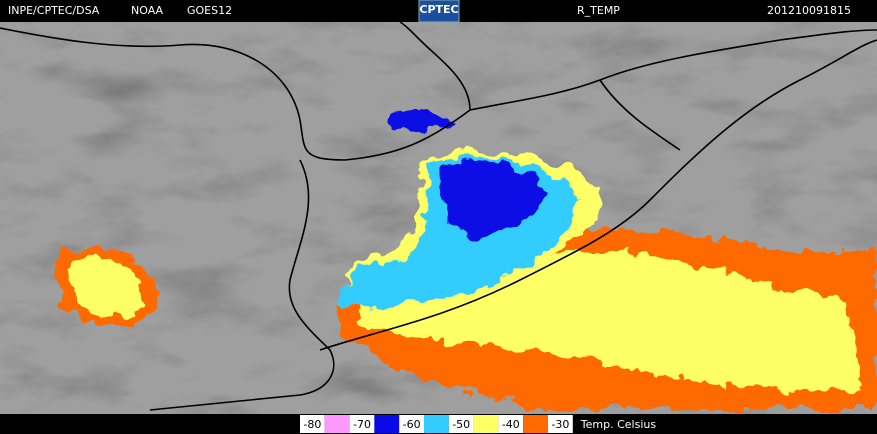  What do you see at coordinates (54, 10) in the screenshot?
I see `source: INPE/CPTEC/DSA` at bounding box center [54, 10].